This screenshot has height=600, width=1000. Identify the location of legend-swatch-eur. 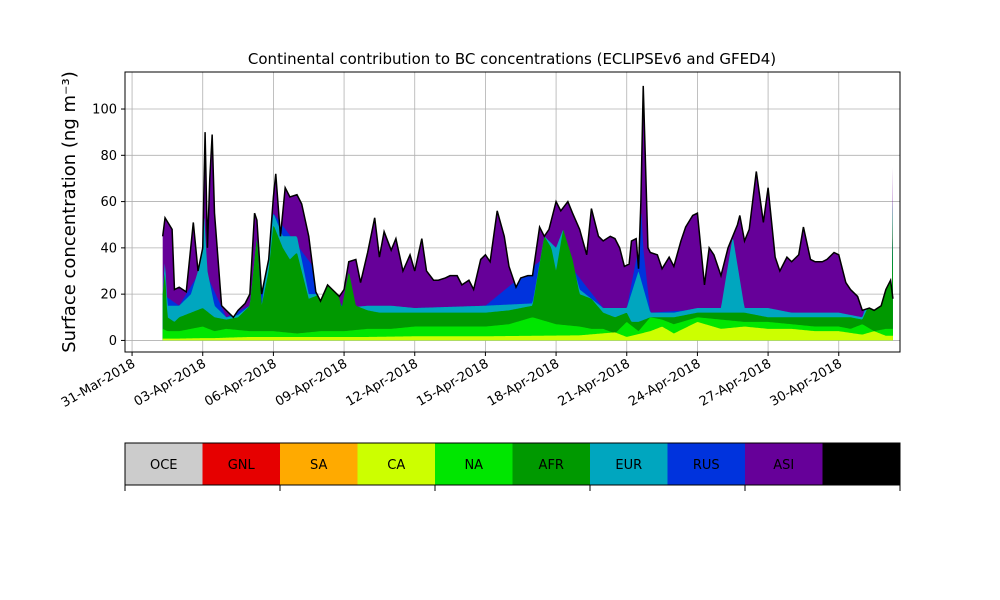
(629, 464).